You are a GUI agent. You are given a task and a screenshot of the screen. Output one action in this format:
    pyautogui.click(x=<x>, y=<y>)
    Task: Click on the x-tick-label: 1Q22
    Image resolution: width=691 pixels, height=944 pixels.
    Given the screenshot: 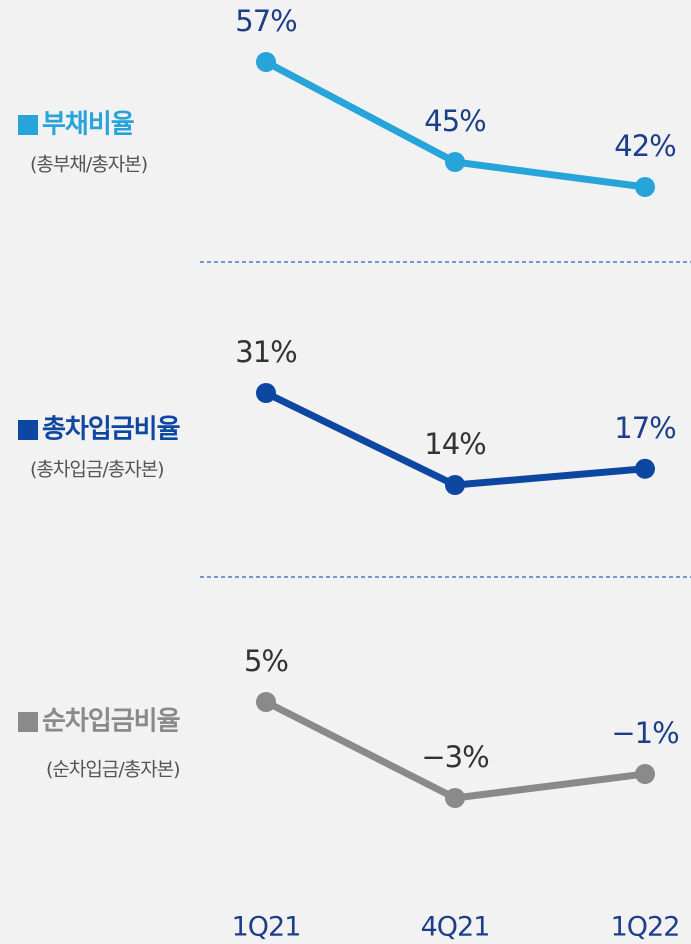 What is the action you would take?
    pyautogui.click(x=645, y=927)
    